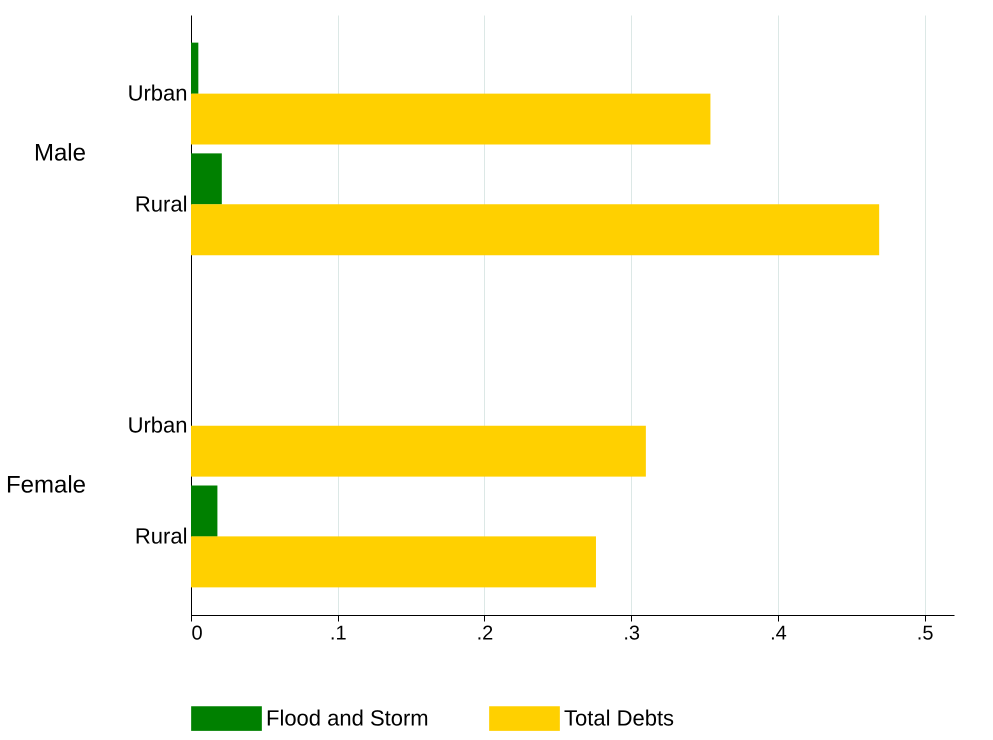  Describe the element at coordinates (197, 633) in the screenshot. I see `x-tick-label: 0` at that location.